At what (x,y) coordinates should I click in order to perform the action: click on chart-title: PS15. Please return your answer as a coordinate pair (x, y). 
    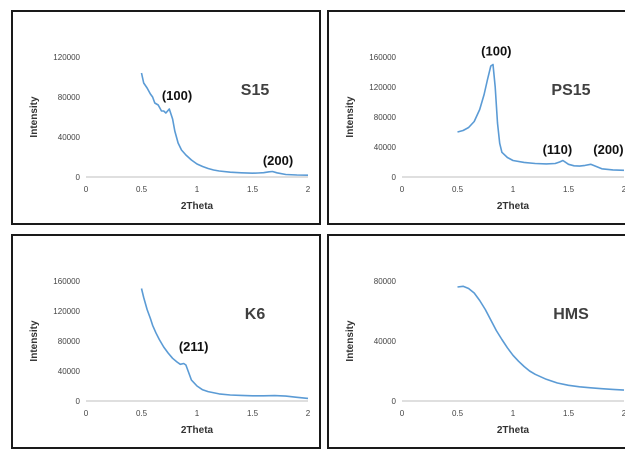
    Looking at the image, I should click on (570, 90).